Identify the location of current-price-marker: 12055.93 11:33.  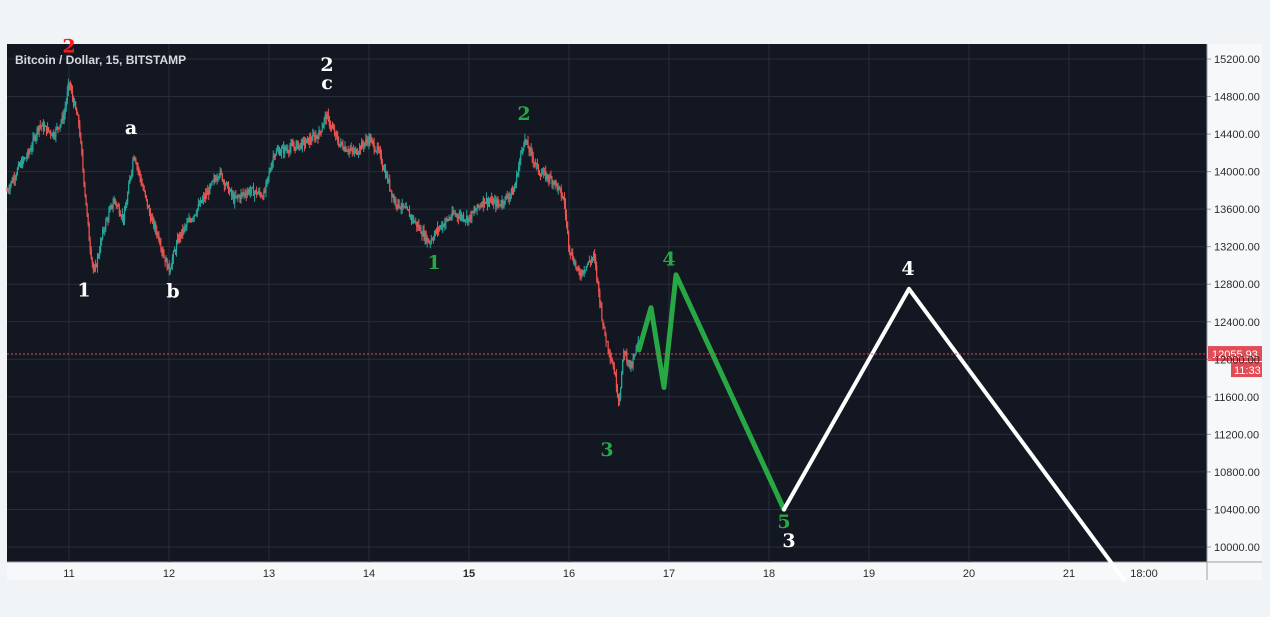
(634, 362).